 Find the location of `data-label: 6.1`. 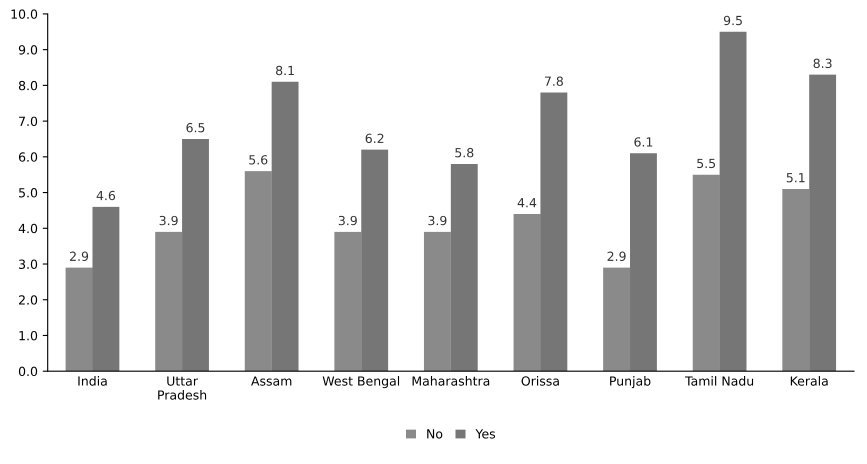

data-label: 6.1 is located at coordinates (643, 142).